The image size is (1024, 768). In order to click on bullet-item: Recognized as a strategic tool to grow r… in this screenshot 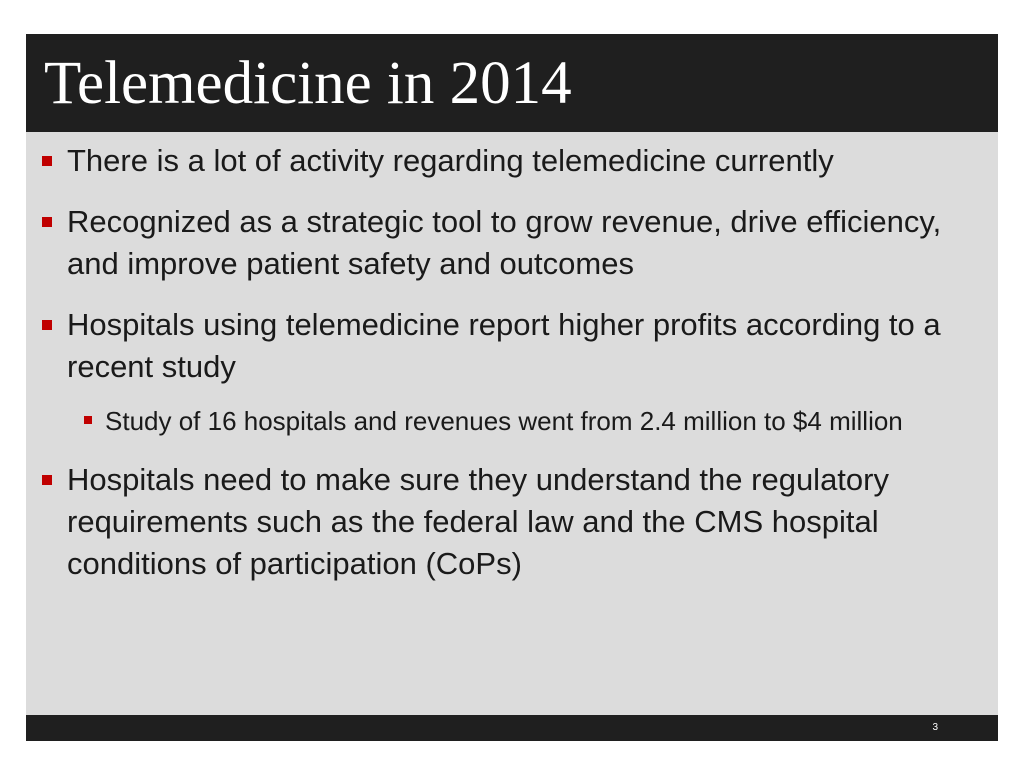, I will do `click(512, 243)`.